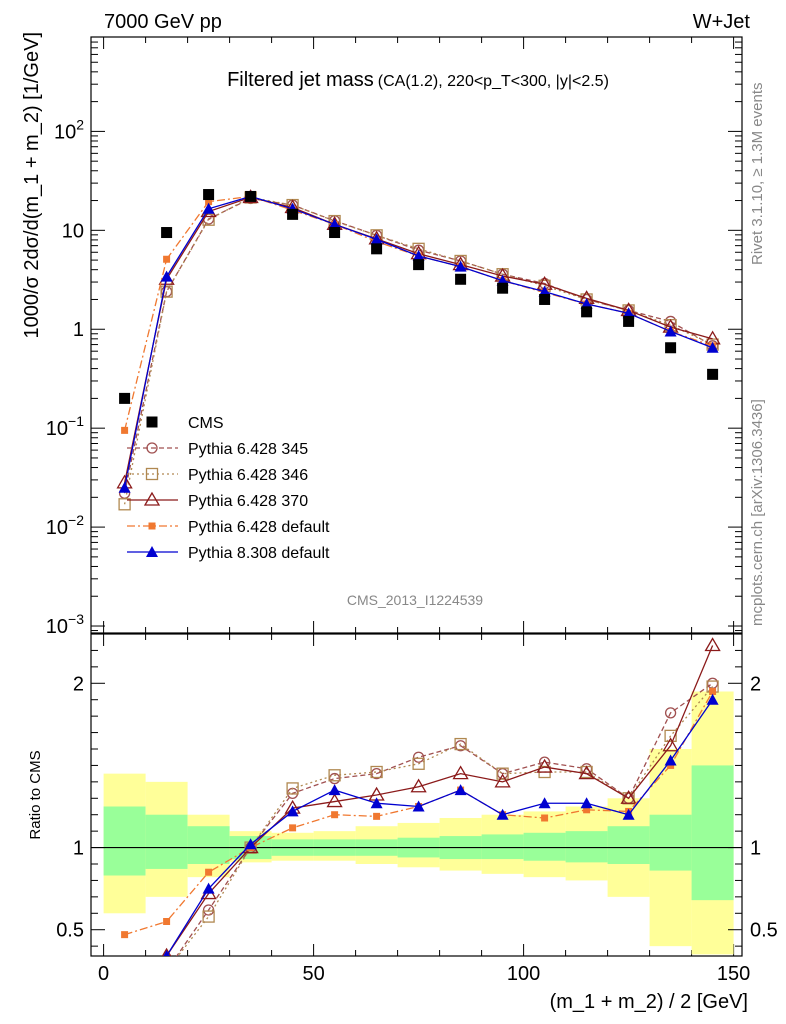  Describe the element at coordinates (78, 849) in the screenshot. I see `ratio-y-tick-label: 1` at that location.